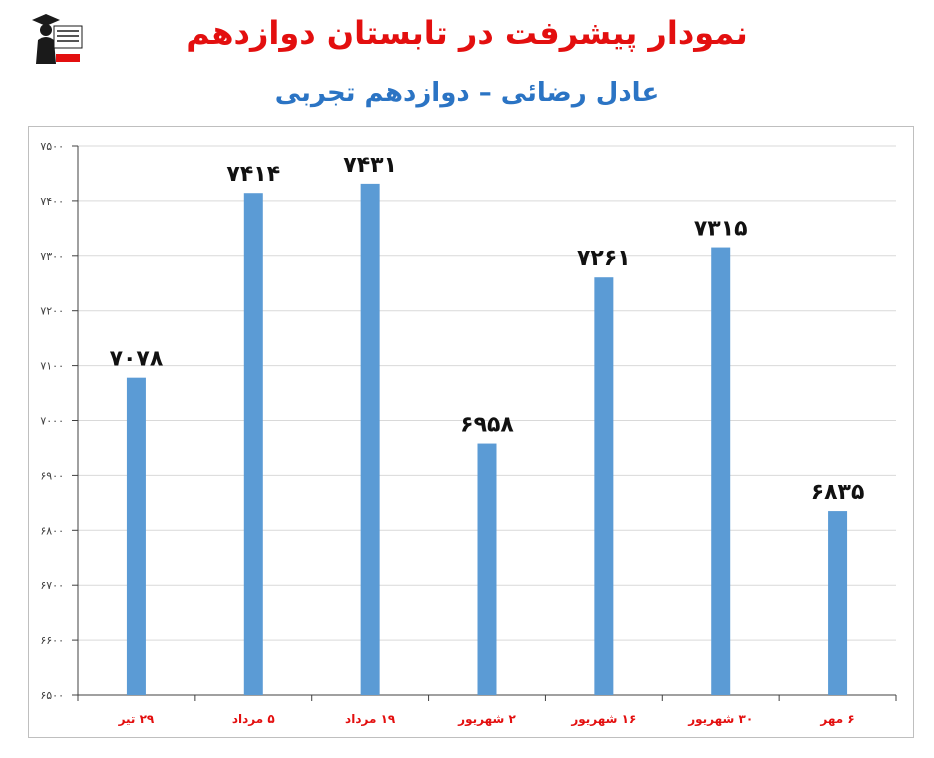 This screenshot has height=758, width=934. What do you see at coordinates (52, 366) in the screenshot?
I see `y-tick-label: ۷۱۰۰` at bounding box center [52, 366].